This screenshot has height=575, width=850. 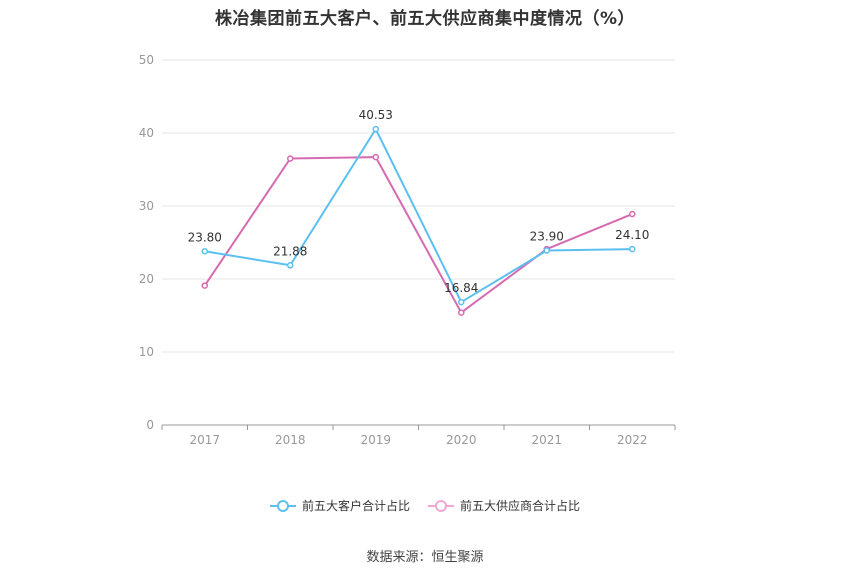 I want to click on x-tick-label-2018: 2018, so click(x=290, y=440).